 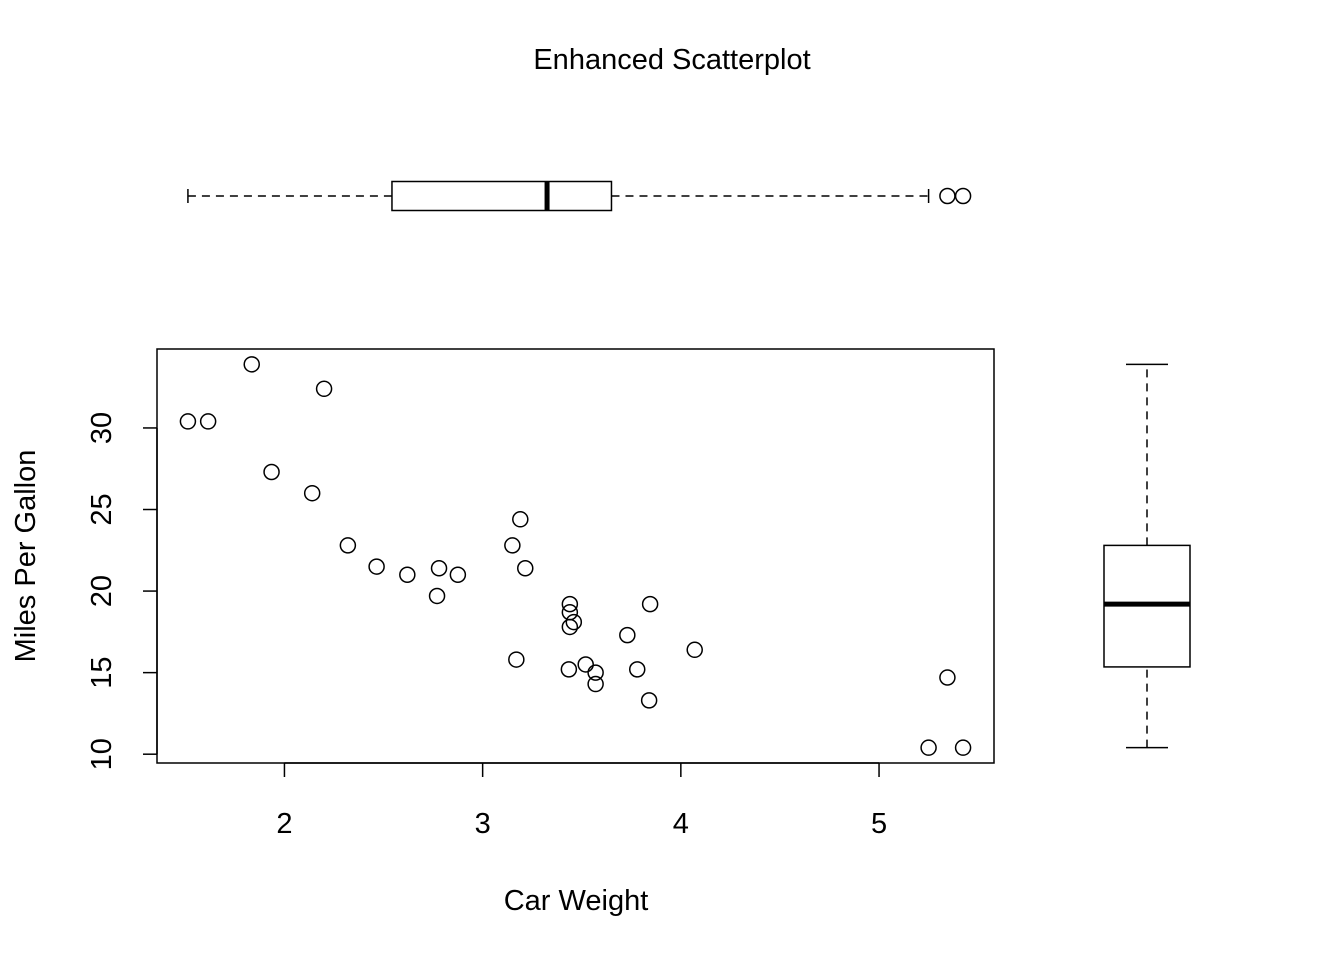 What do you see at coordinates (284, 824) in the screenshot?
I see `x-tick-label: 2` at bounding box center [284, 824].